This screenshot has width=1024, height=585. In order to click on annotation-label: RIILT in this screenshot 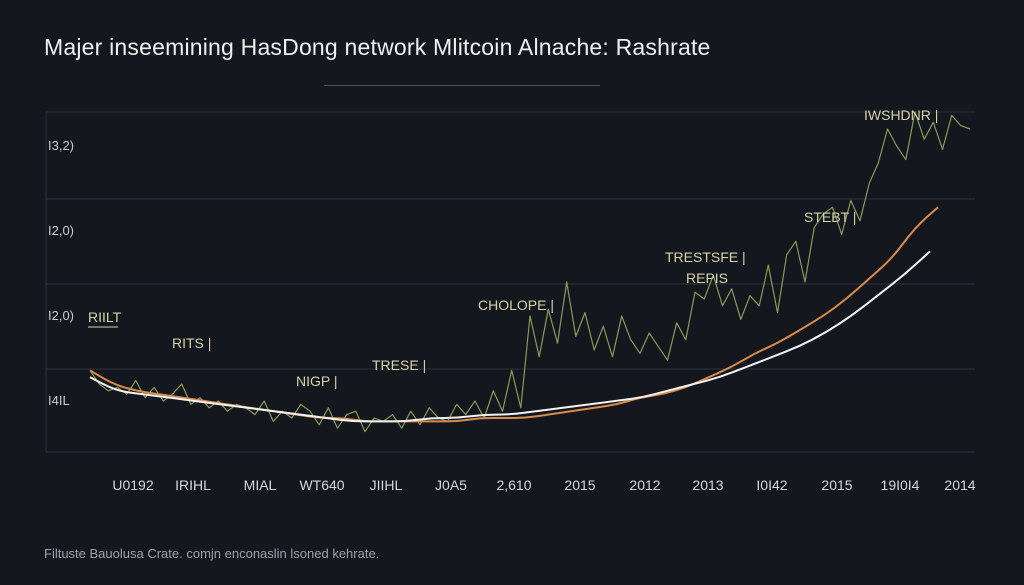, I will do `click(105, 317)`.